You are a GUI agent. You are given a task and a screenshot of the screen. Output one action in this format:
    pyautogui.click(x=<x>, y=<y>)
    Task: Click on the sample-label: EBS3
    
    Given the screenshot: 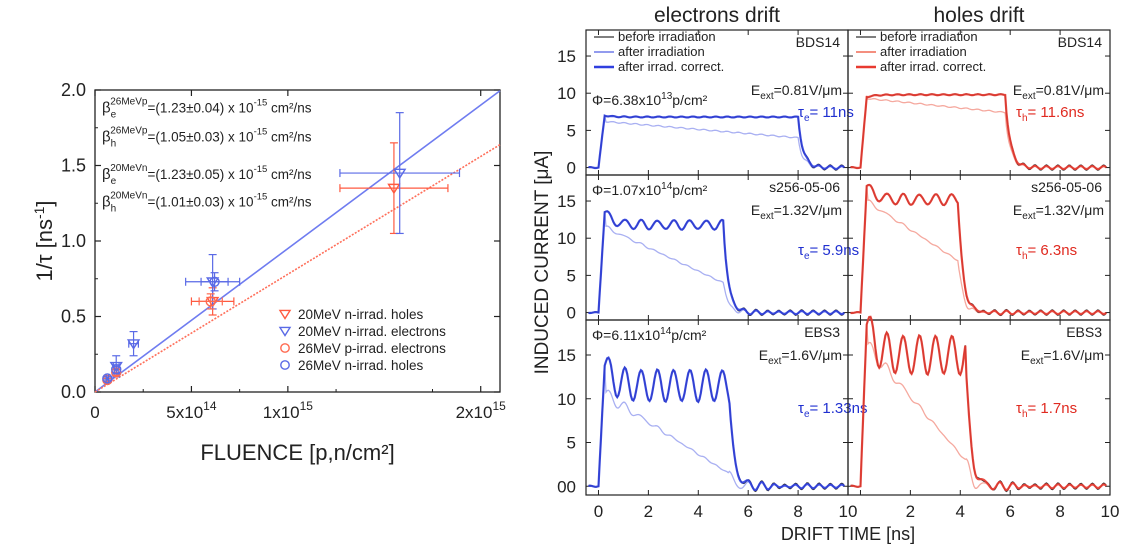 What is the action you would take?
    pyautogui.click(x=1084, y=332)
    